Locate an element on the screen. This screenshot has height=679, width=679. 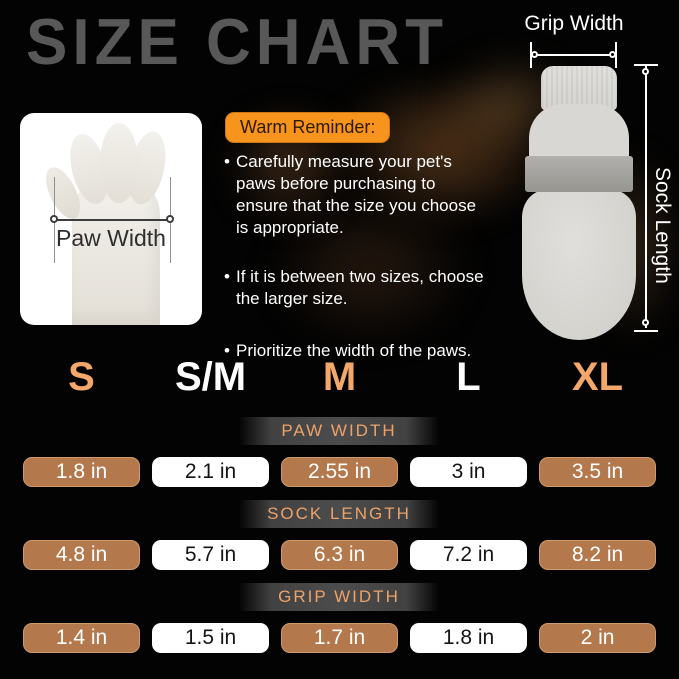
row-paw-width: 1.8 in 2.1 in 2.55 in 3 in 3.5 in is located at coordinates (339, 472).